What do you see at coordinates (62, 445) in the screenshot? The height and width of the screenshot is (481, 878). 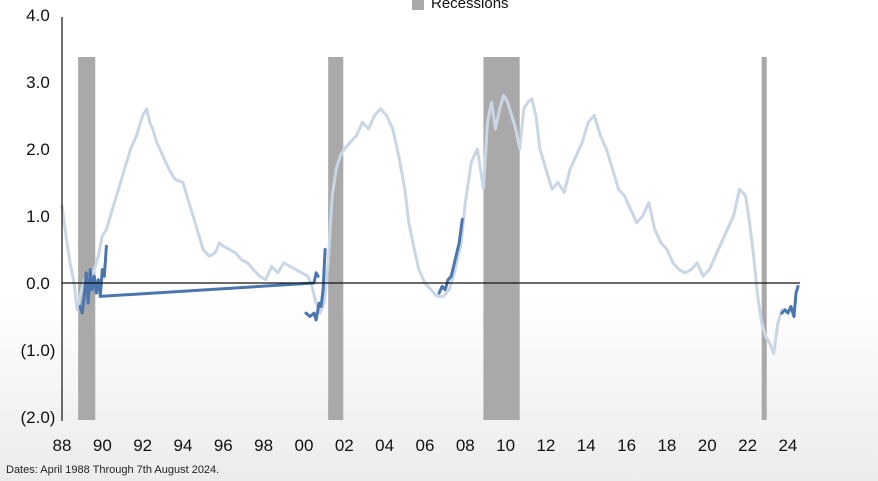 I see `x-tick-label-0: 88` at bounding box center [62, 445].